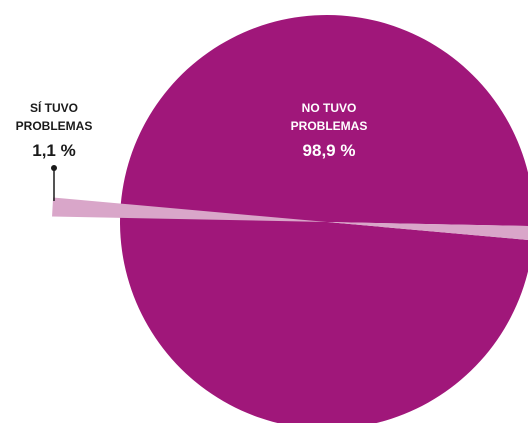 The width and height of the screenshot is (528, 423). Describe the element at coordinates (329, 108) in the screenshot. I see `slice-label-no-line1: NO TUVO` at that location.